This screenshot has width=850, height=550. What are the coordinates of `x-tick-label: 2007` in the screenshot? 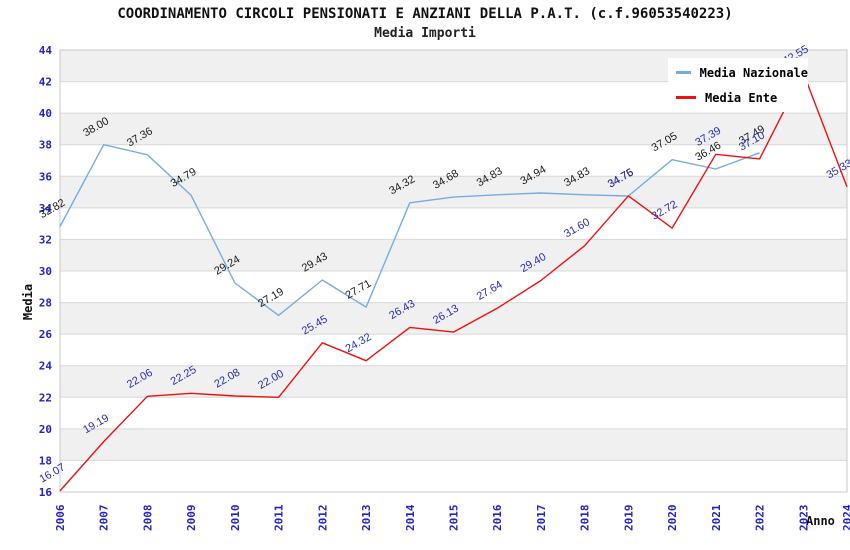 It's located at (104, 518).